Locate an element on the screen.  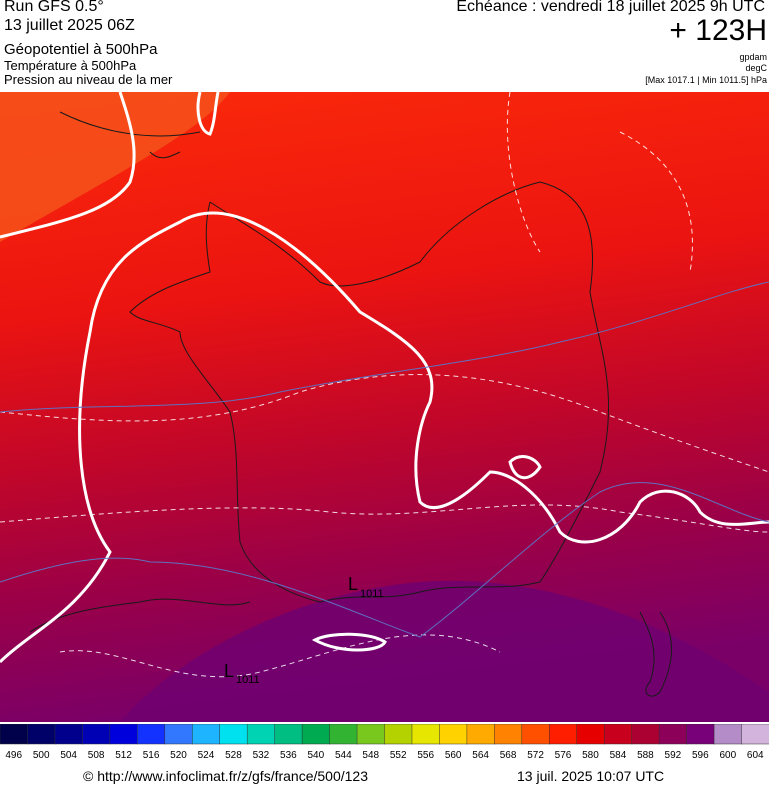
scale-label: 512 is located at coordinates (123, 755).